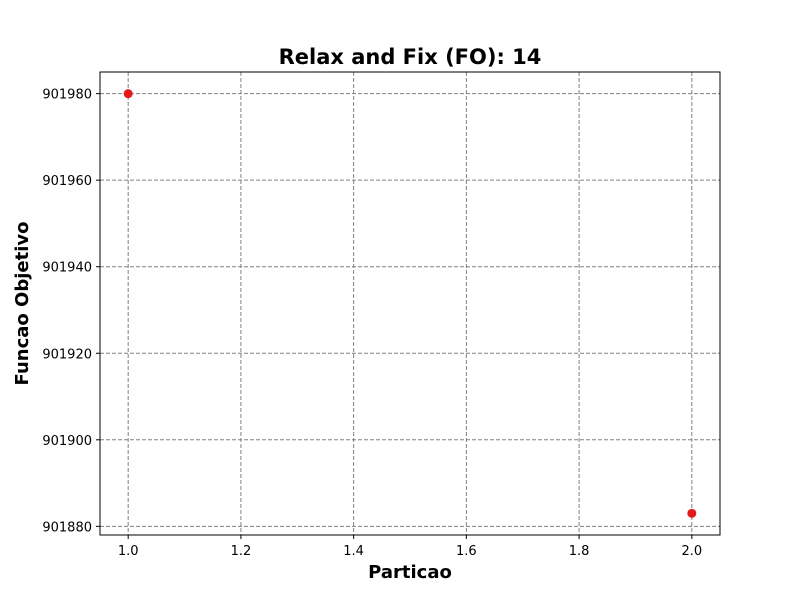  I want to click on y-tick-label: 901900, so click(67, 441).